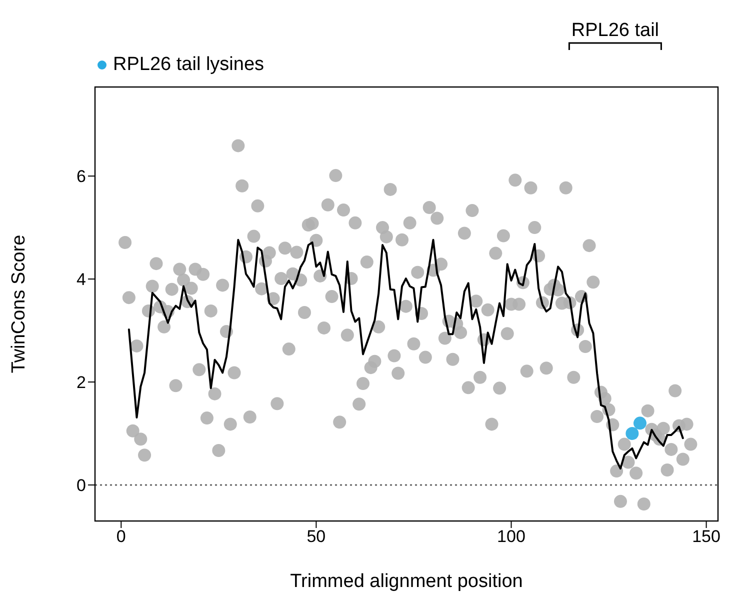 The height and width of the screenshot is (599, 737). What do you see at coordinates (81, 280) in the screenshot?
I see `y-tick-label: 4` at bounding box center [81, 280].